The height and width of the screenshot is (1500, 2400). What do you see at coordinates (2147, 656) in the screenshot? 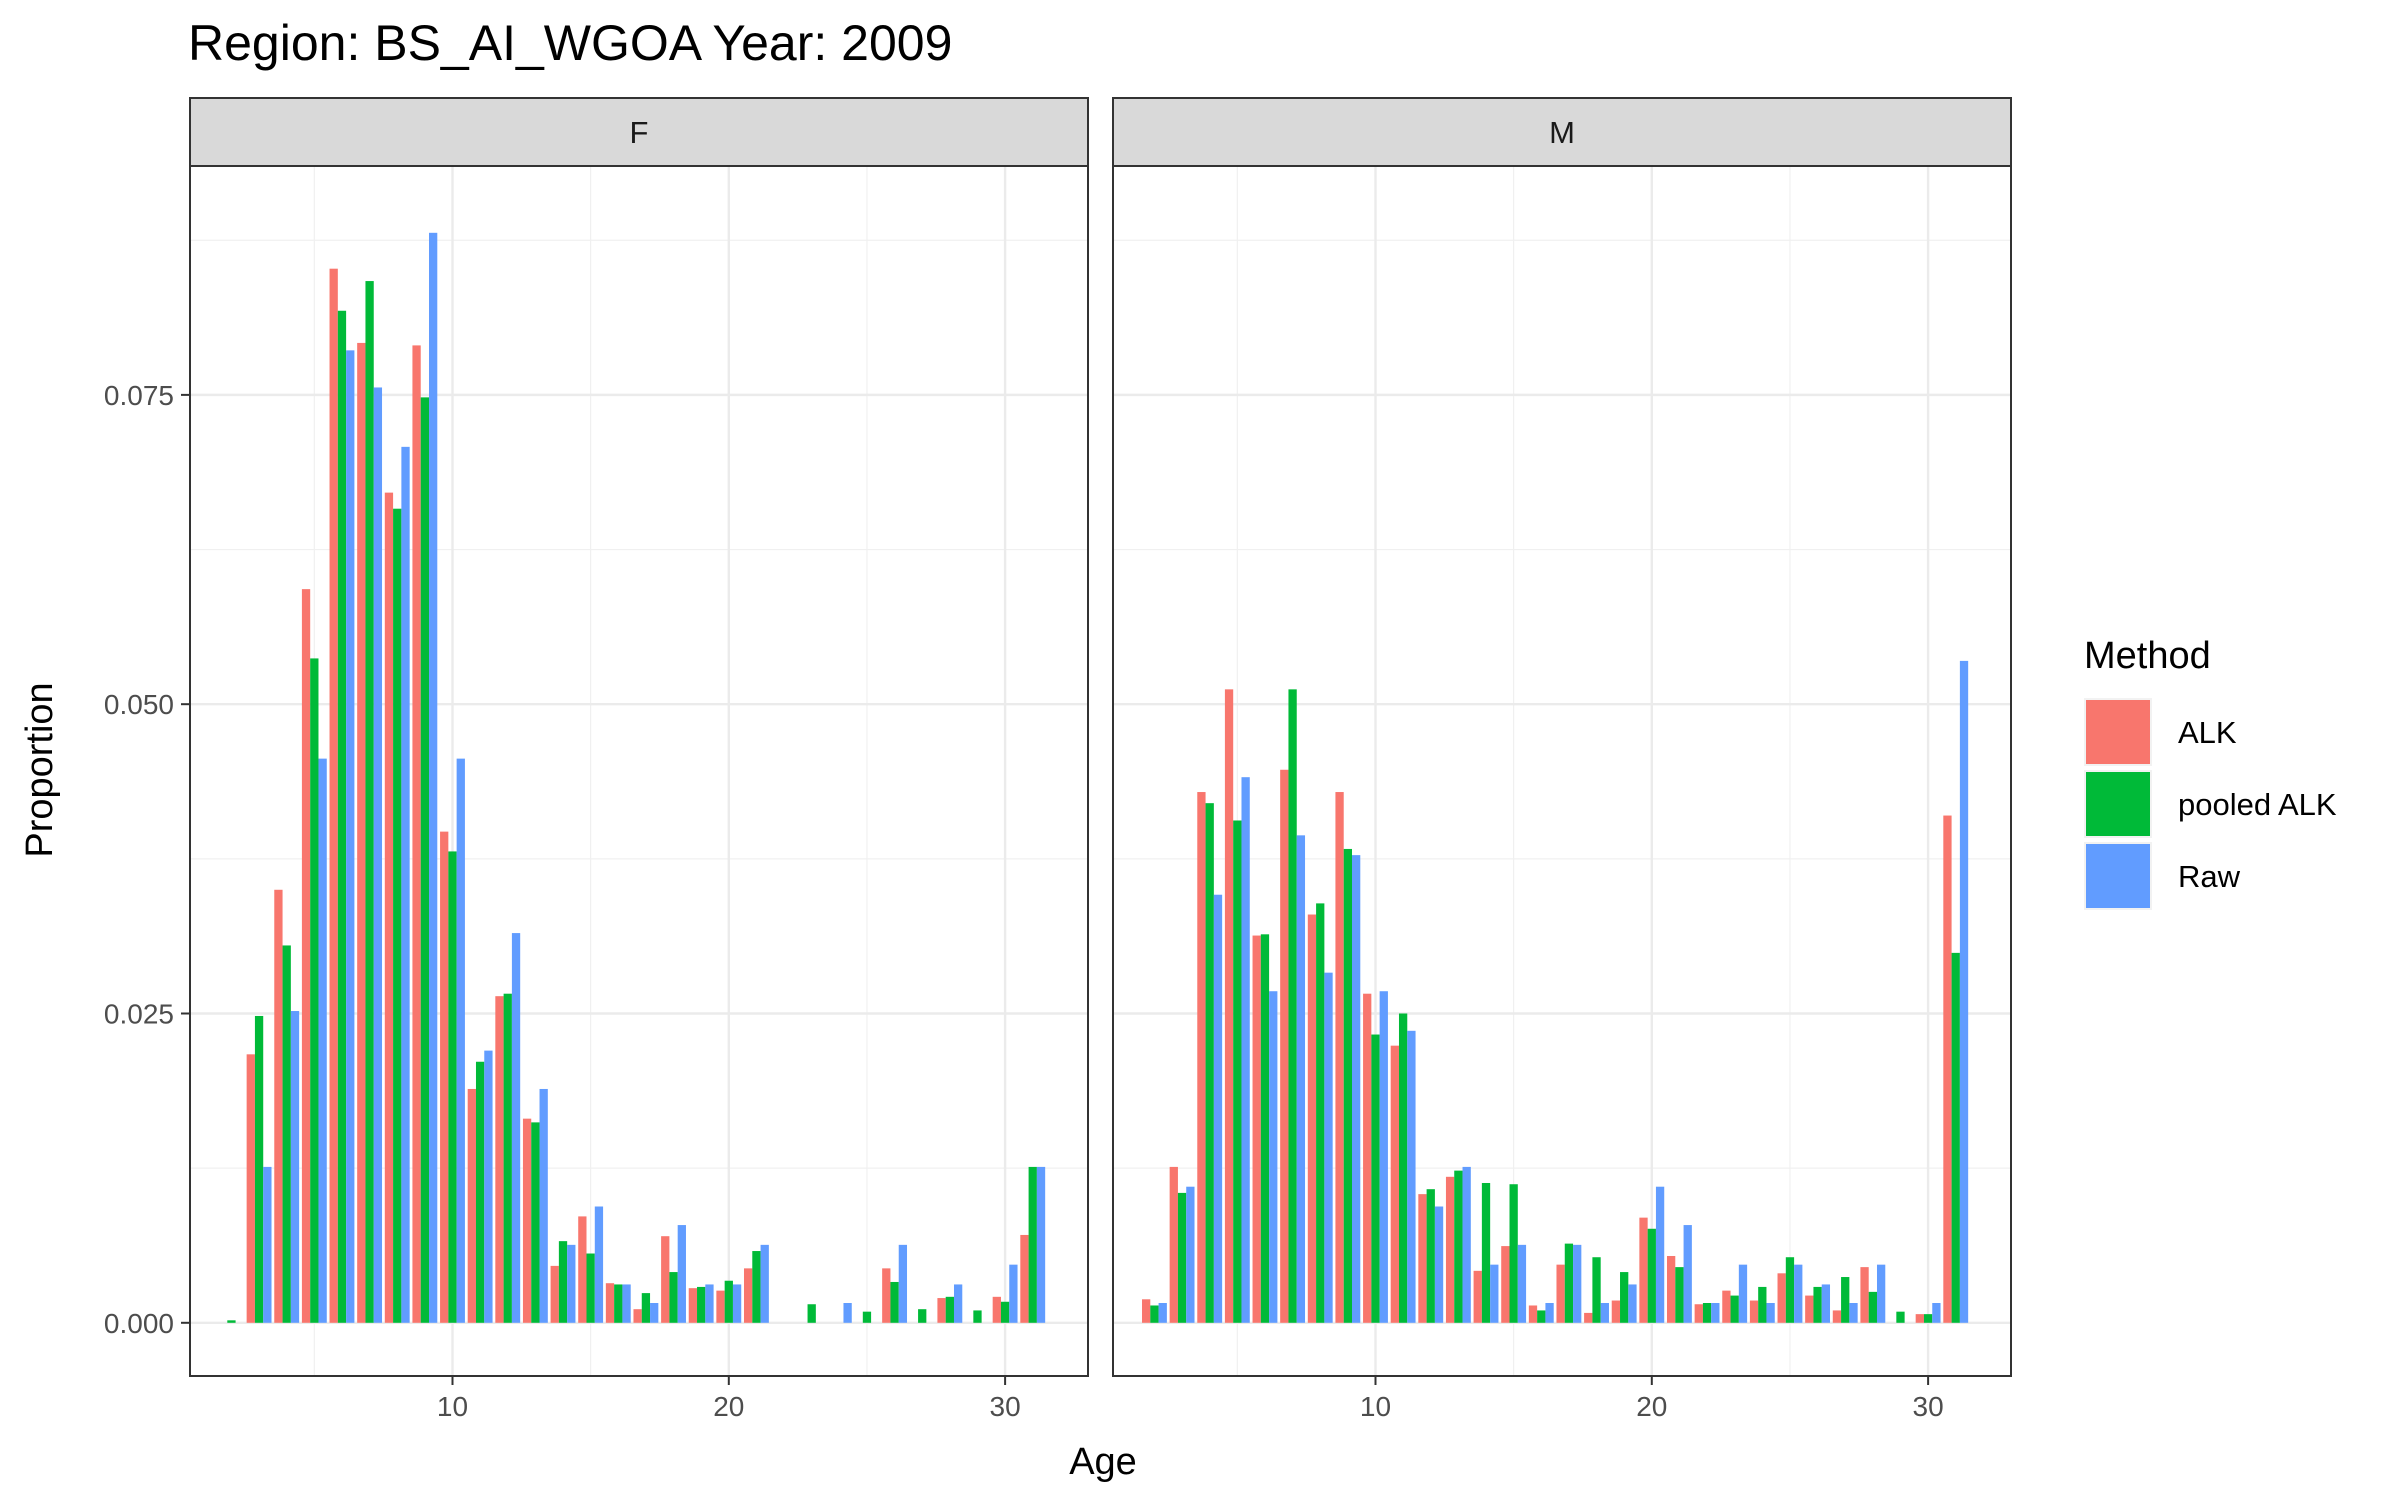
I see `legend-title: Method` at bounding box center [2147, 656].